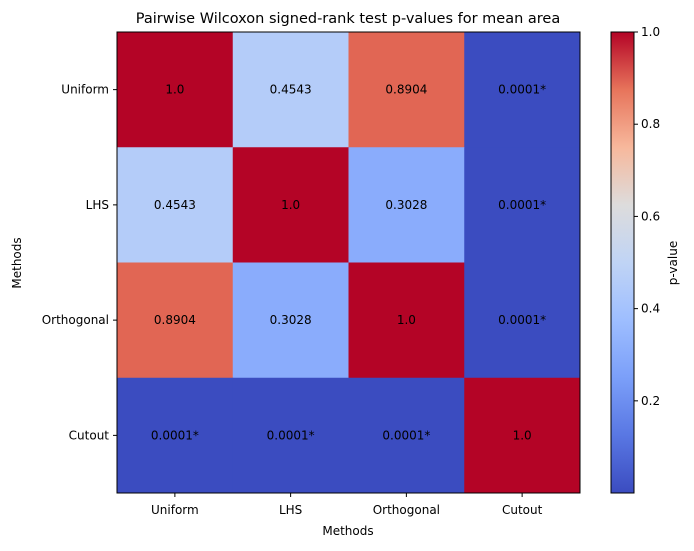 The height and width of the screenshot is (551, 694). Describe the element at coordinates (175, 510) in the screenshot. I see `x-tick-label: Uniform` at that location.